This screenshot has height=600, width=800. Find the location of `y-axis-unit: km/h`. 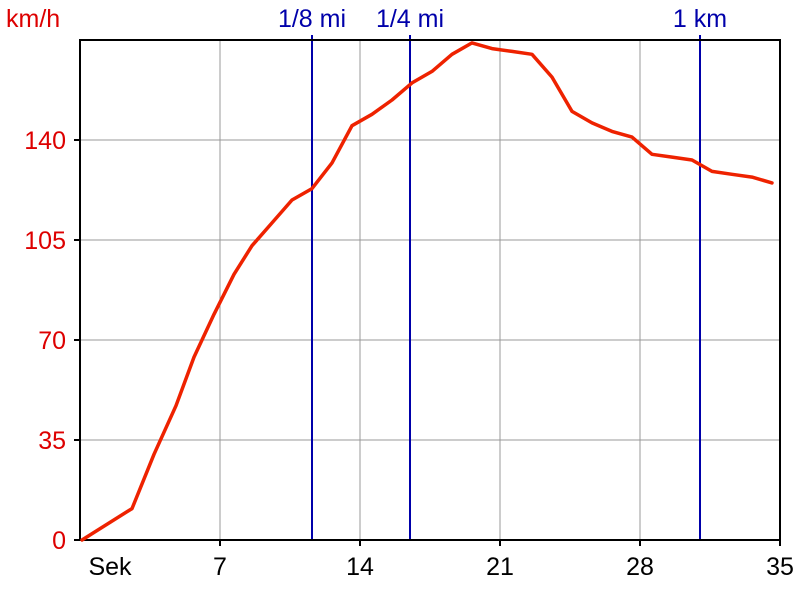

y-axis-unit: km/h is located at coordinates (33, 19).